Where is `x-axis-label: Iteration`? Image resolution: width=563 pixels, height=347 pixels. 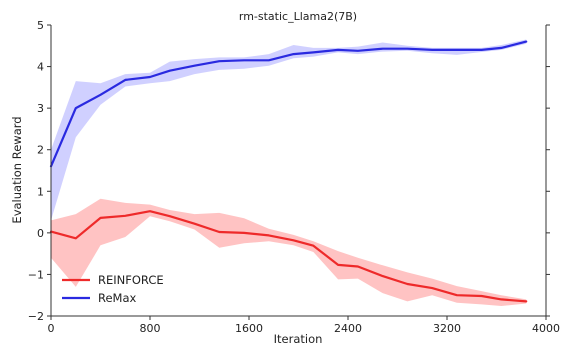 x-axis-label: Iteration is located at coordinates (298, 339).